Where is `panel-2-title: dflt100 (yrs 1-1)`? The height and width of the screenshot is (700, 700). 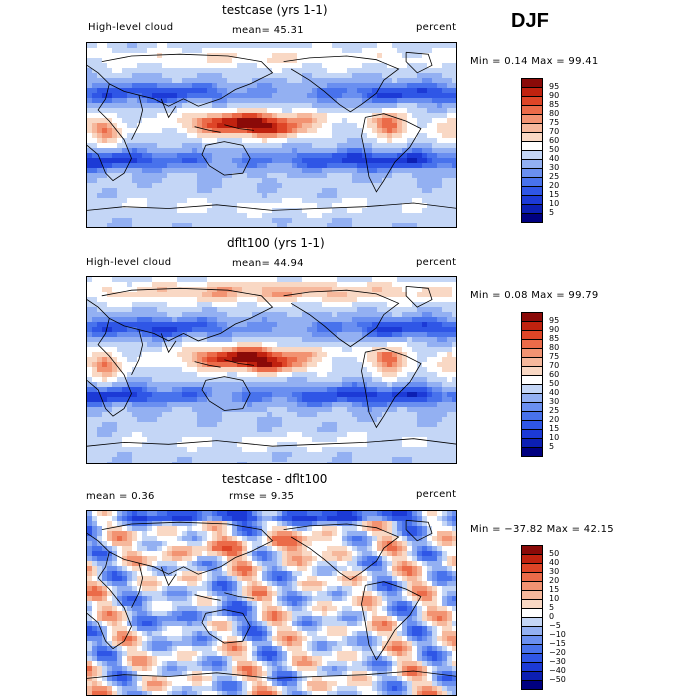
panel-2-title: dflt100 (yrs 1-1) is located at coordinates (276, 243).